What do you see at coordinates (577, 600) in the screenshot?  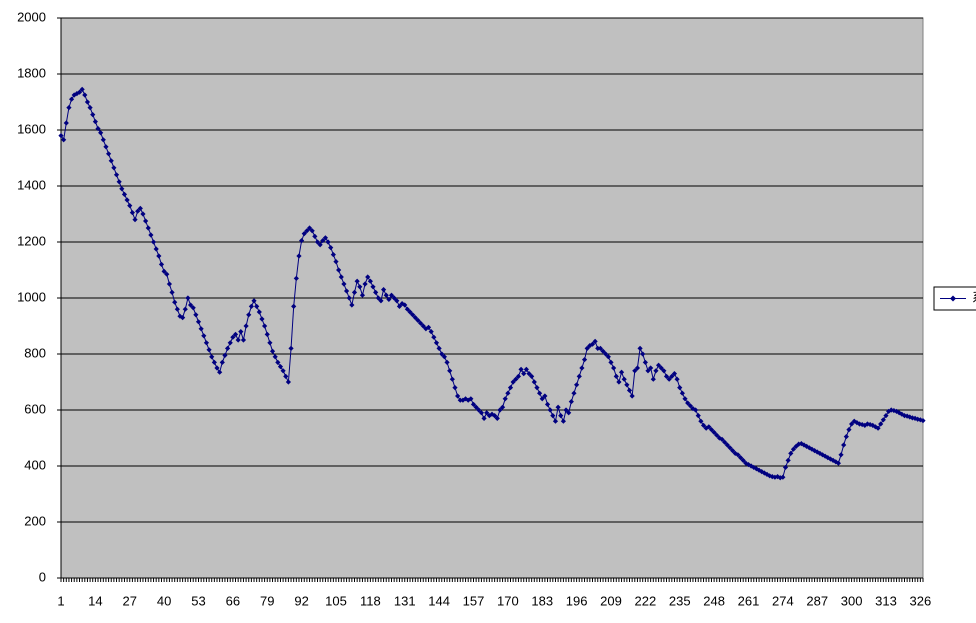 I see `x-tick-label: 196` at bounding box center [577, 600].